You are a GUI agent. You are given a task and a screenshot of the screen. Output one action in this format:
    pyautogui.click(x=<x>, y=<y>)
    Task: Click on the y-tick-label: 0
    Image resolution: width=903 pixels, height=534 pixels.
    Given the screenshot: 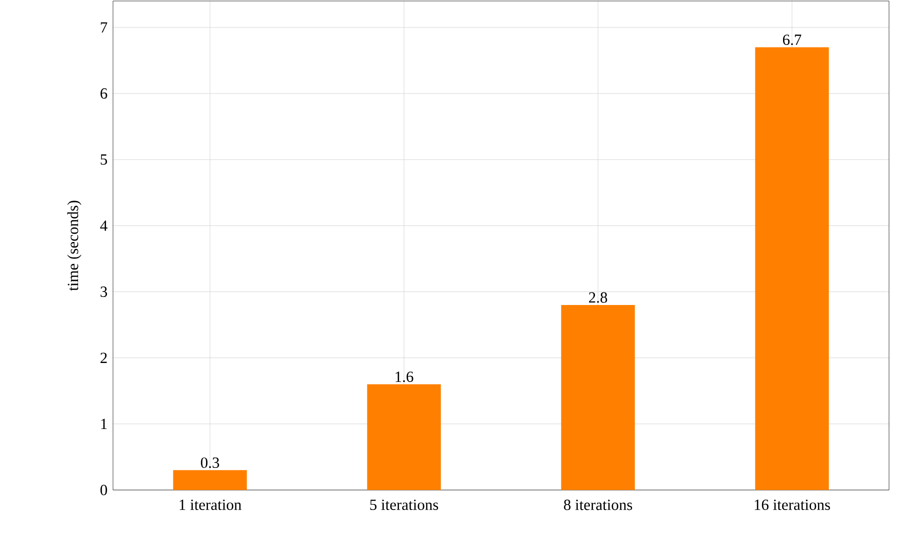 What is the action you would take?
    pyautogui.click(x=104, y=490)
    